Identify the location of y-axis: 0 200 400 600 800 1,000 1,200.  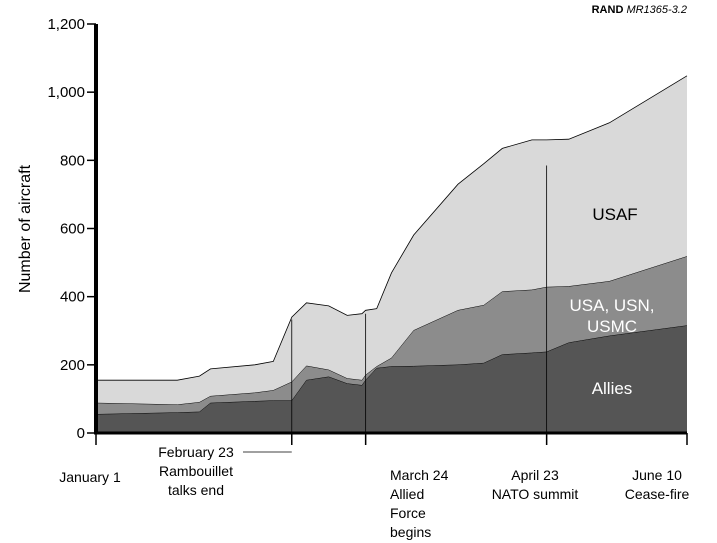
(72, 229).